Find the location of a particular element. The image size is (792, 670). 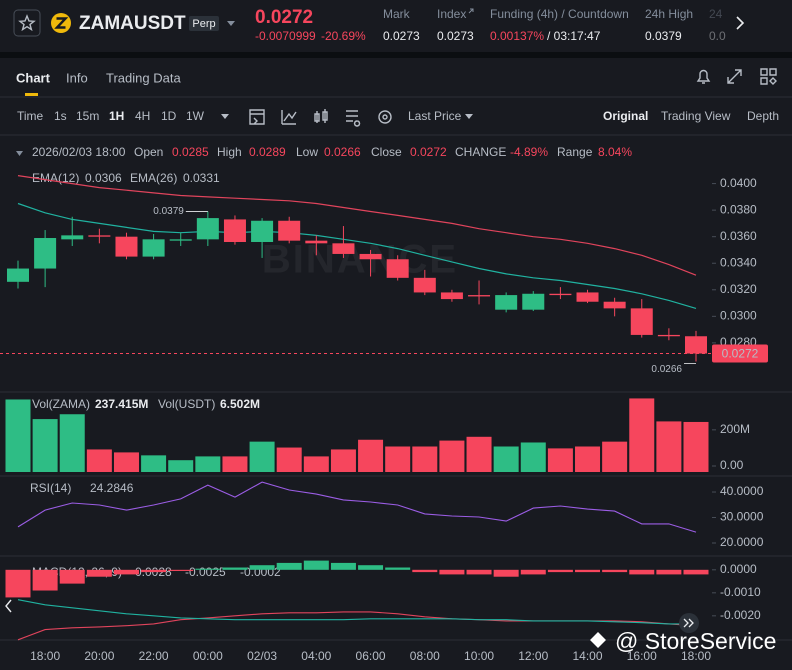

y-tick-label: 0.0340 is located at coordinates (738, 262).